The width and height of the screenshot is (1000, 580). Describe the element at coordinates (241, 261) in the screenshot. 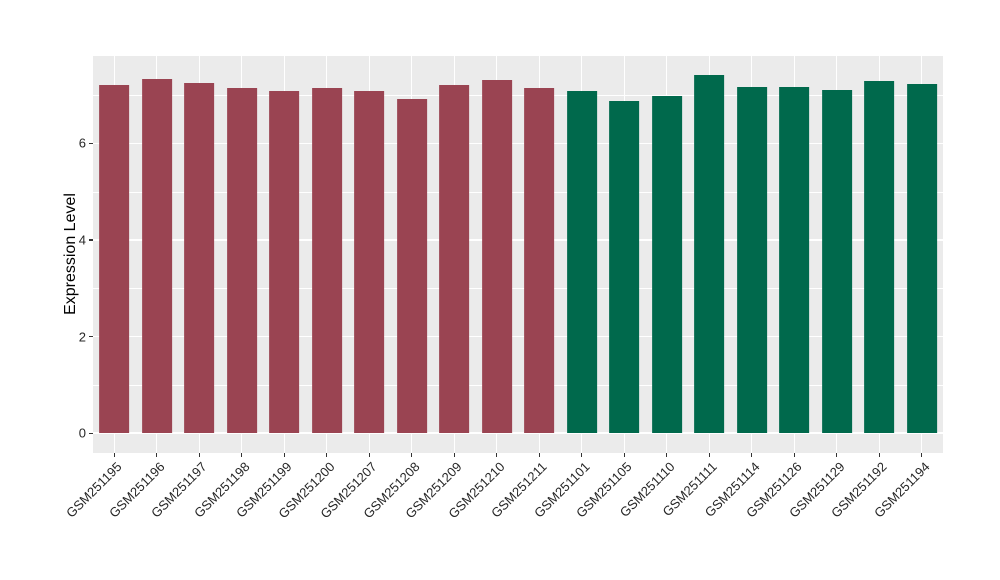

I see `bar-GSM251198` at that location.